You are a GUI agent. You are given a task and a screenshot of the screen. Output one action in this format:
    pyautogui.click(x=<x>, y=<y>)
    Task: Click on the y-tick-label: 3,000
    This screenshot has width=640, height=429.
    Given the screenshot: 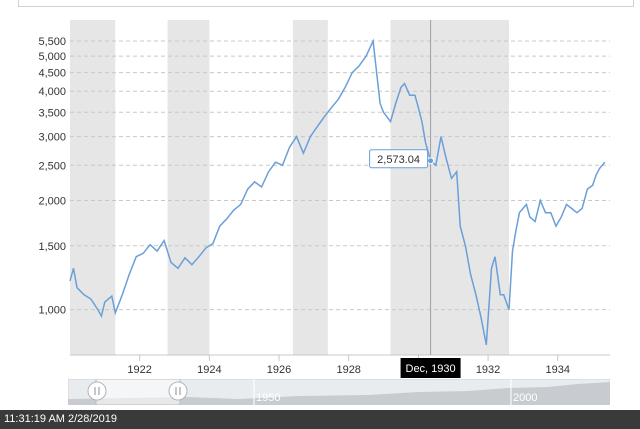 What is the action you would take?
    pyautogui.click(x=52, y=138)
    